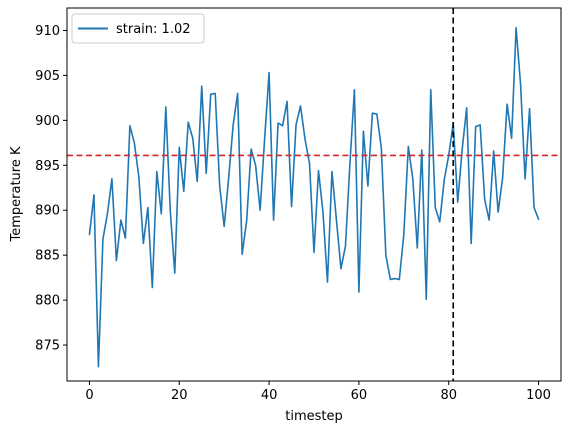 Image resolution: width=571 pixels, height=432 pixels. I want to click on legend-box, so click(138, 28).